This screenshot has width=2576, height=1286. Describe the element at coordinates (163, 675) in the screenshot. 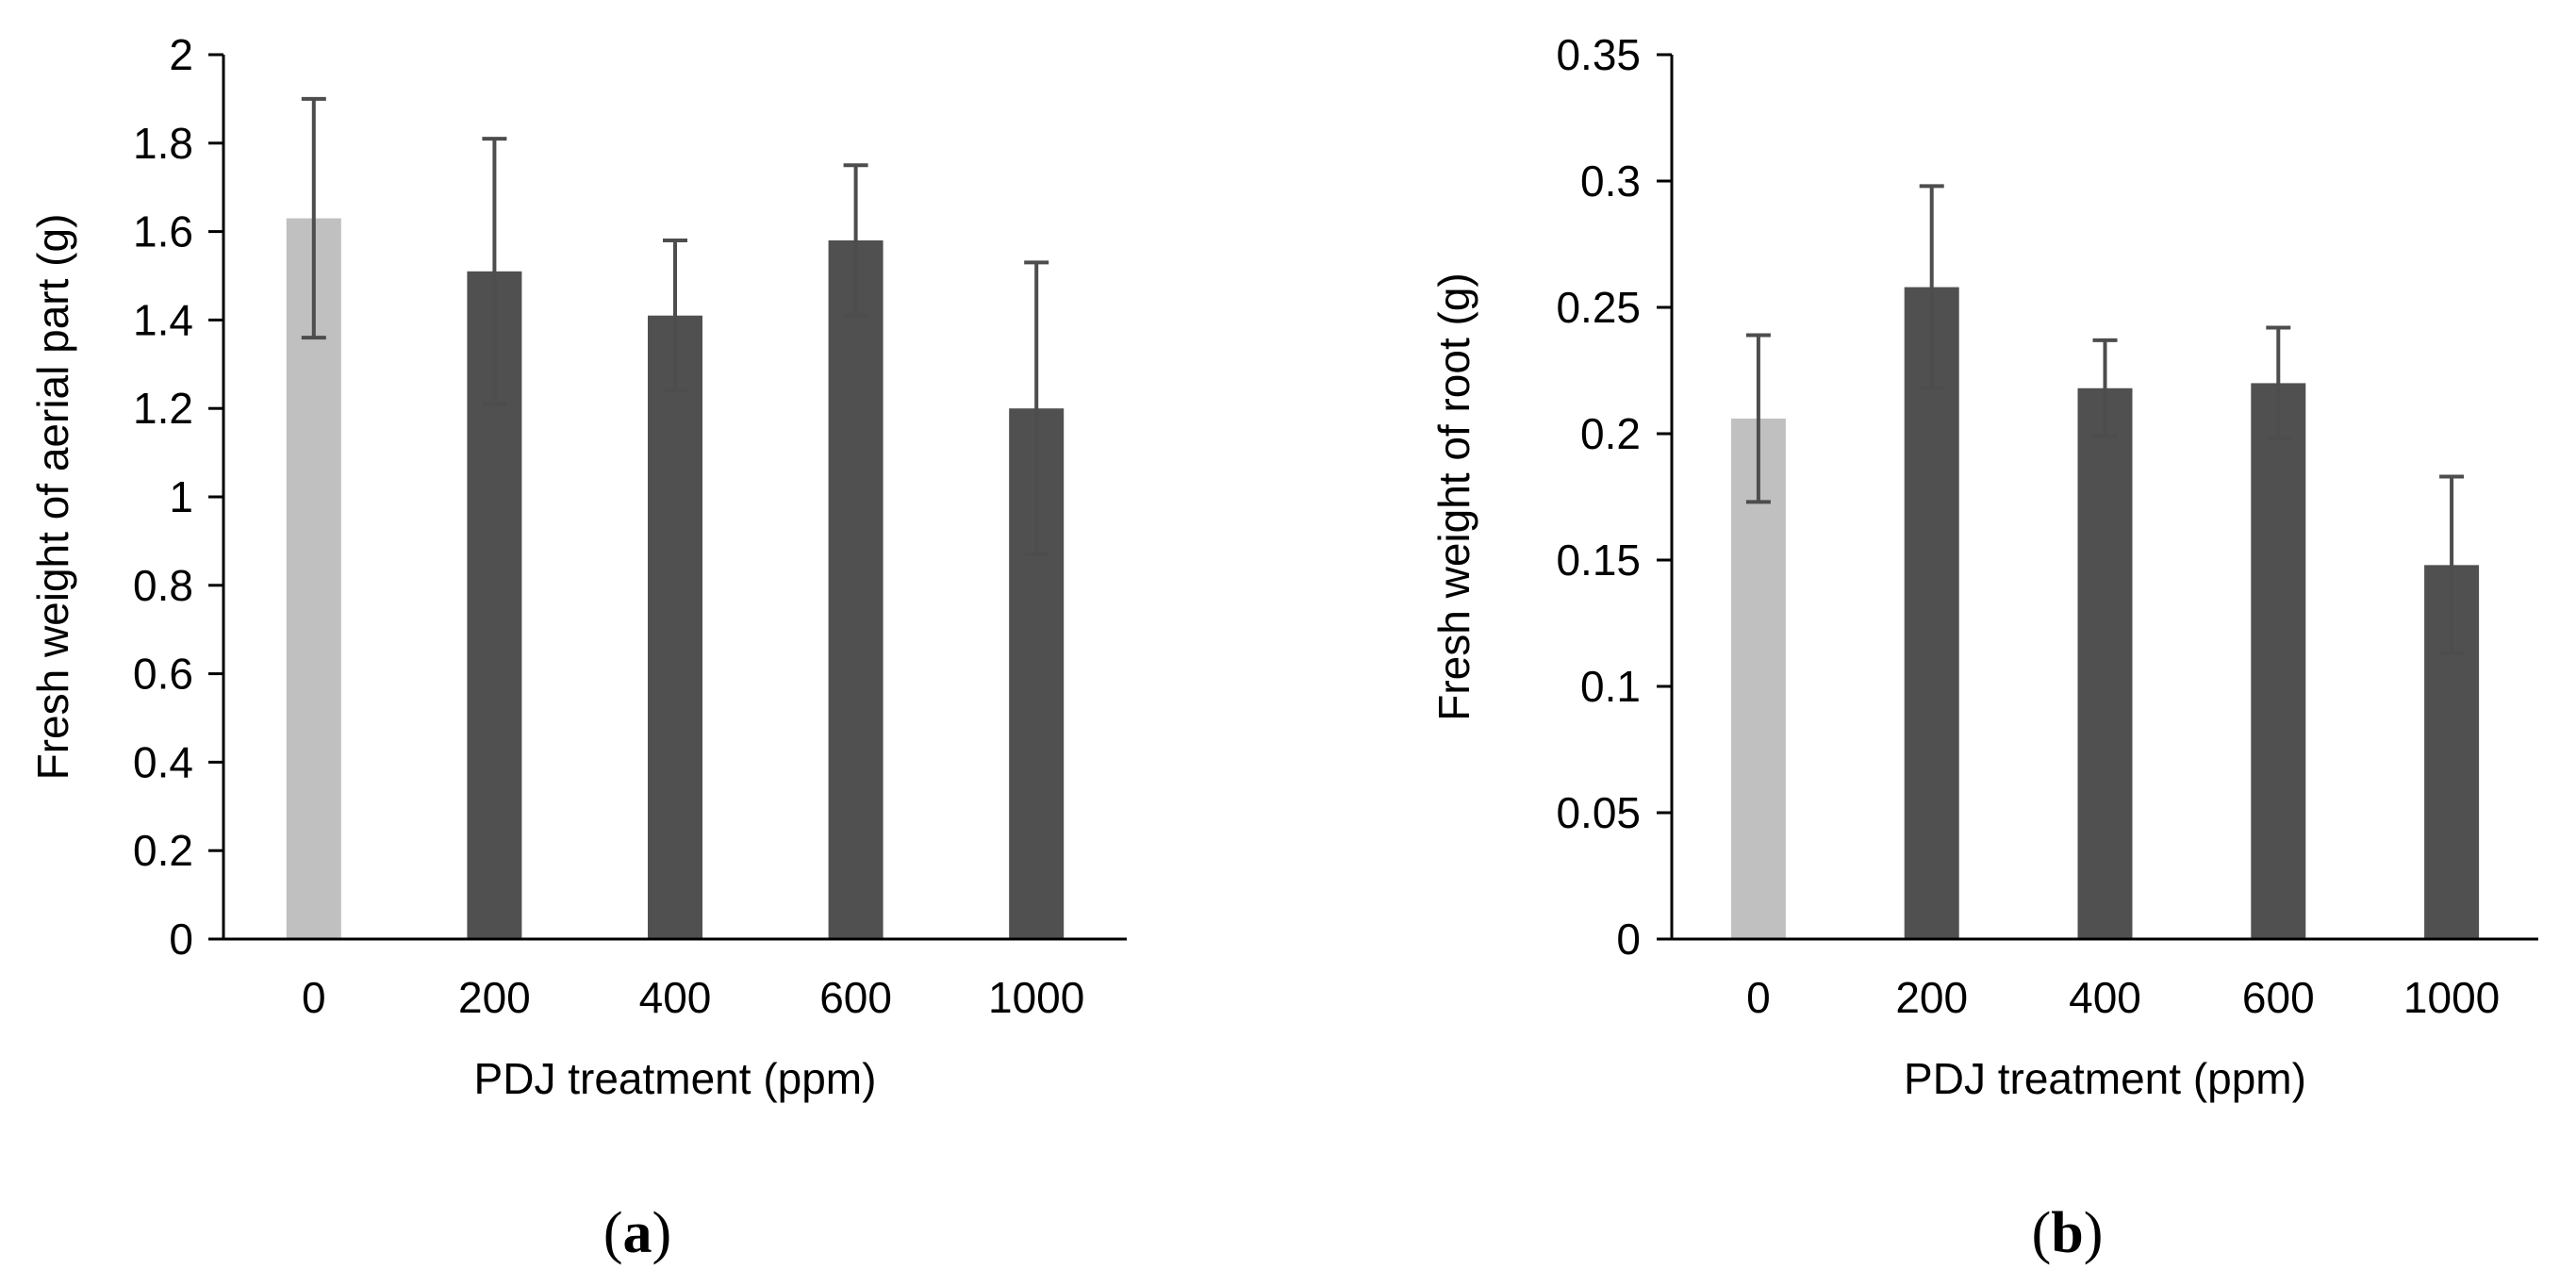

I see `y-tick-label: 0.6` at that location.